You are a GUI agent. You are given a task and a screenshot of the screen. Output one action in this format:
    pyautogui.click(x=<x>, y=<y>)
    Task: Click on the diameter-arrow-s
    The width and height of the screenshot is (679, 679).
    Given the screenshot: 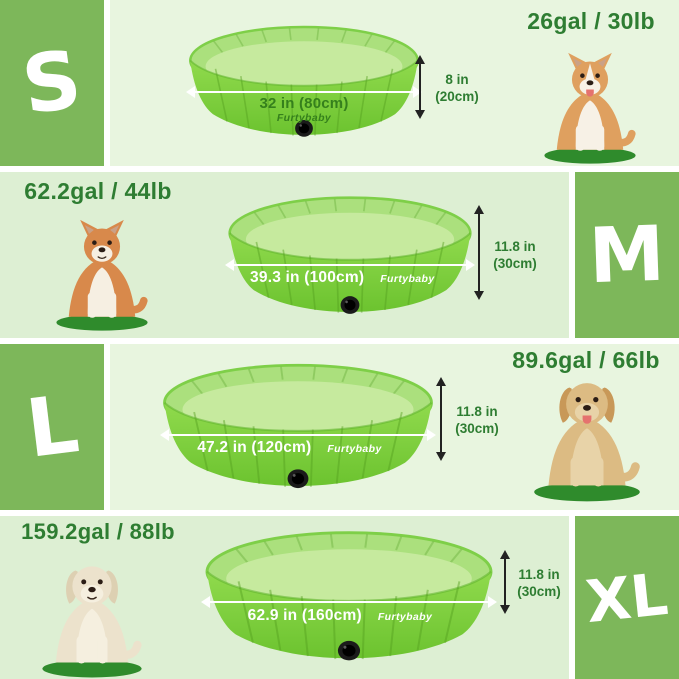 What is the action you would take?
    pyautogui.click(x=304, y=92)
    